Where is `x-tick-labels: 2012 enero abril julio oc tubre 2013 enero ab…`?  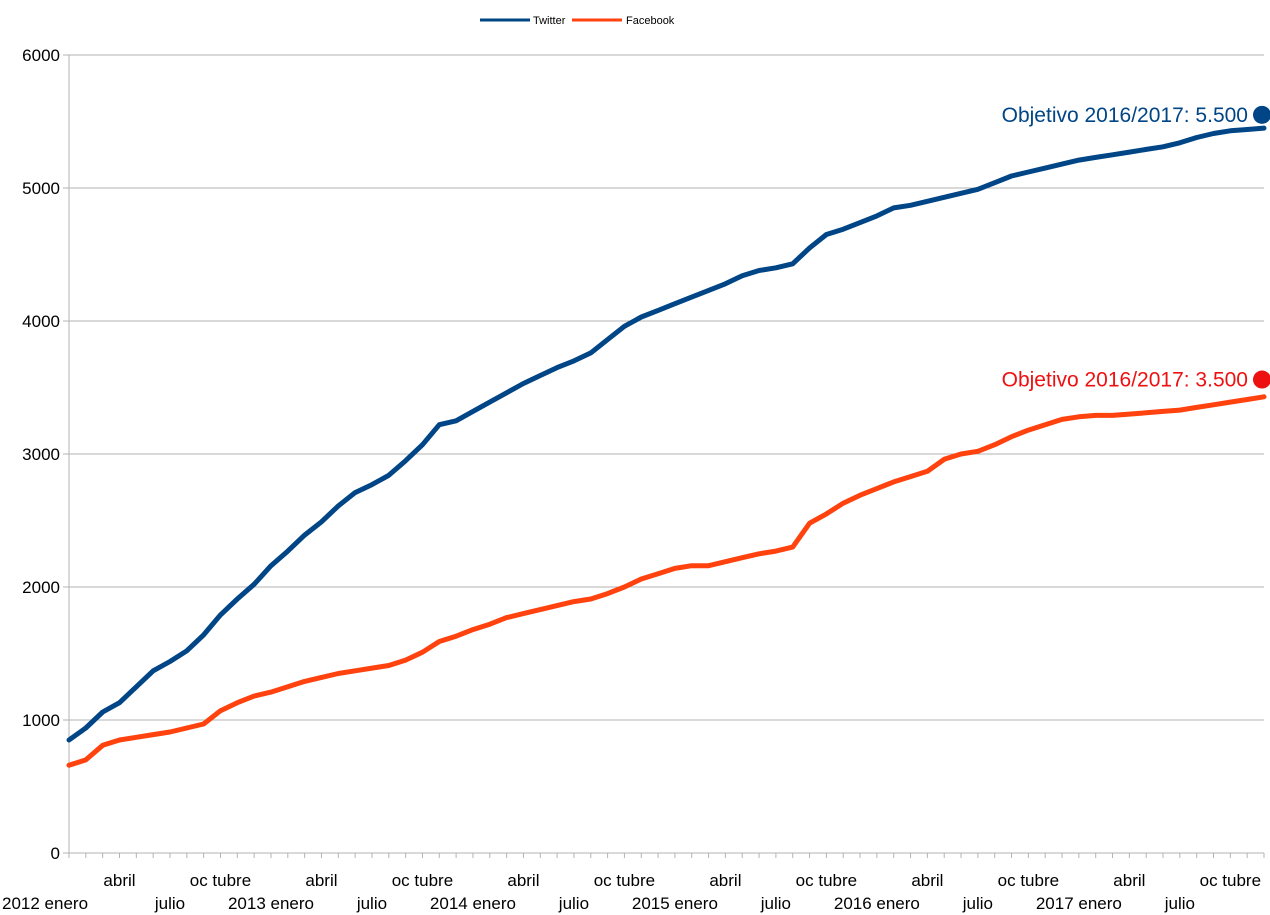 x-tick-labels: 2012 enero abril julio oc tubre 2013 enero ab… is located at coordinates (633, 883).